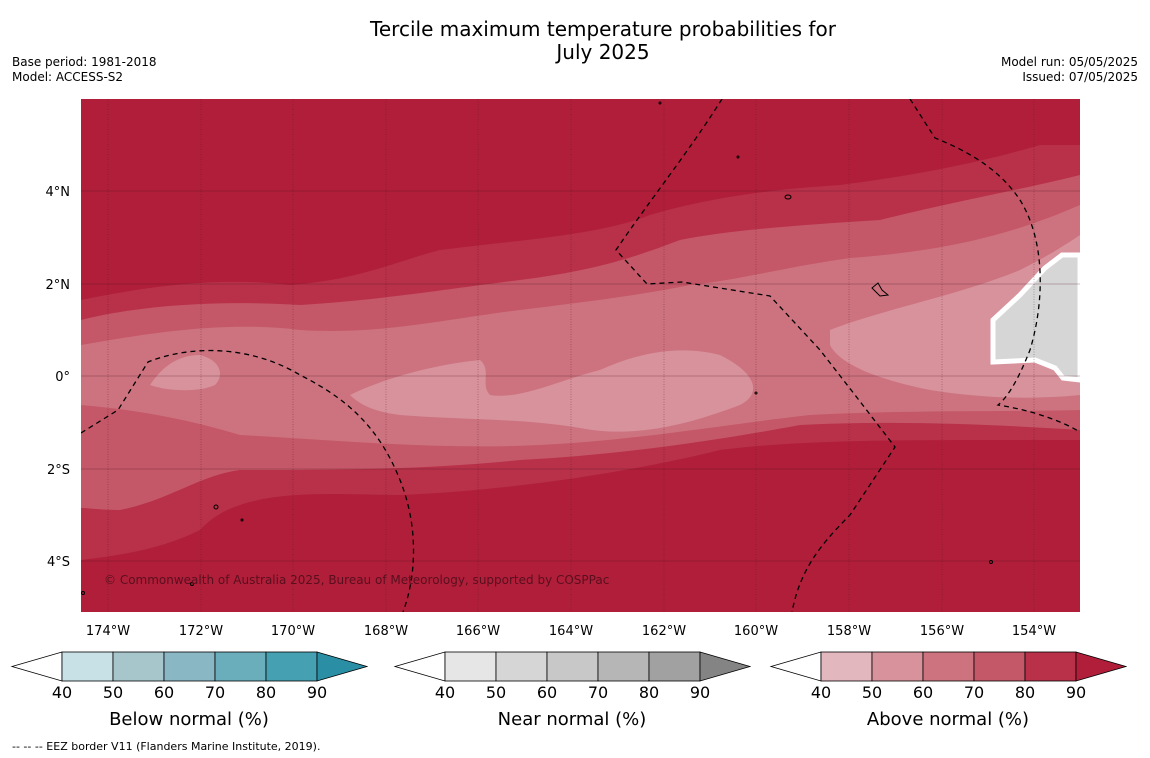  I want to click on colorbar-title: Above normal (%), so click(948, 719).